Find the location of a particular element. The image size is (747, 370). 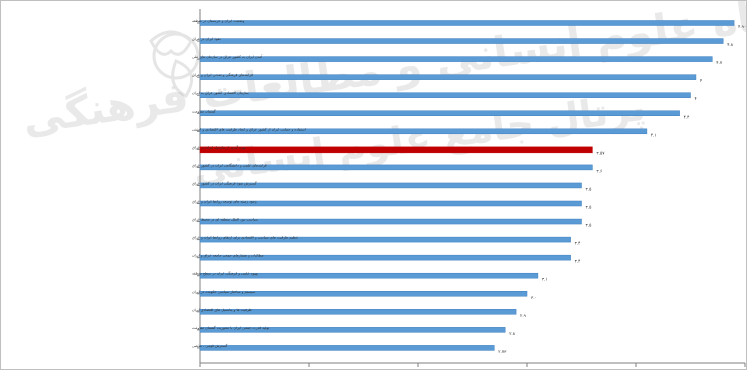

category-label: نفوذ ایران در عراق is located at coordinates (206, 39).